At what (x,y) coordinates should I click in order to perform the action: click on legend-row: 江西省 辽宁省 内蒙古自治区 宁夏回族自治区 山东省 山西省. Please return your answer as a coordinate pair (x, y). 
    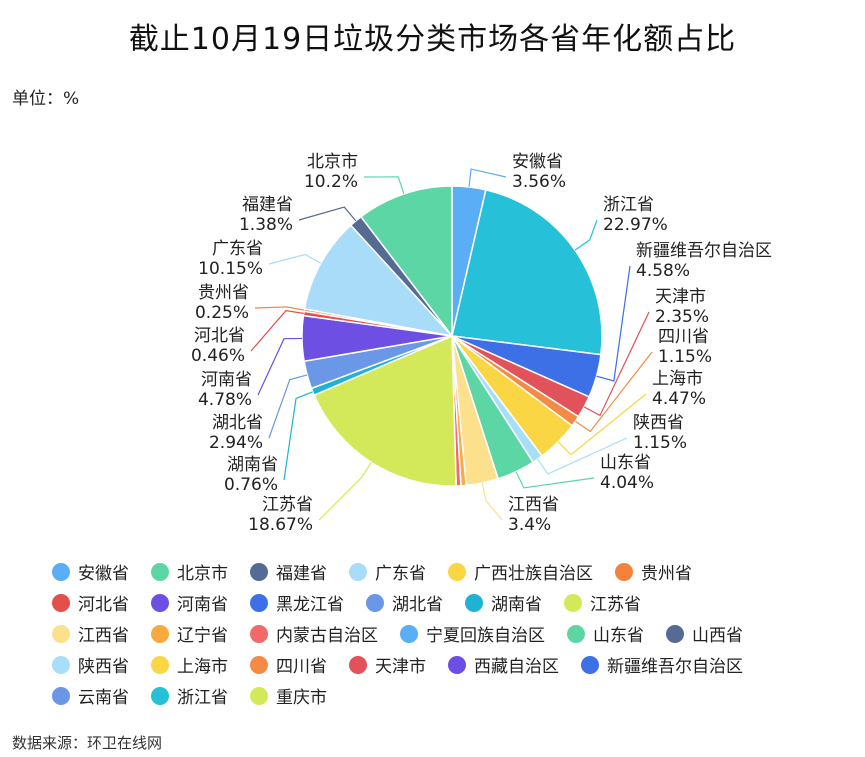
    Looking at the image, I should click on (457, 633).